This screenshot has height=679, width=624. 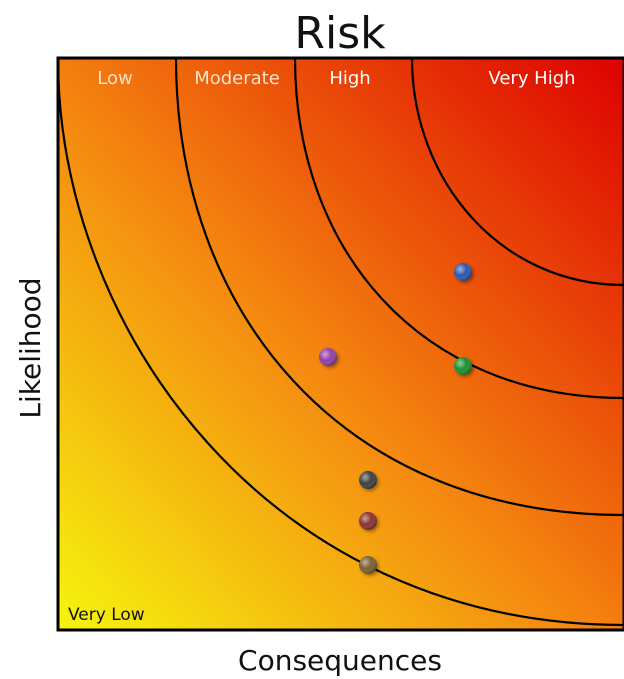 I want to click on chart-title: Risk, so click(x=340, y=33).